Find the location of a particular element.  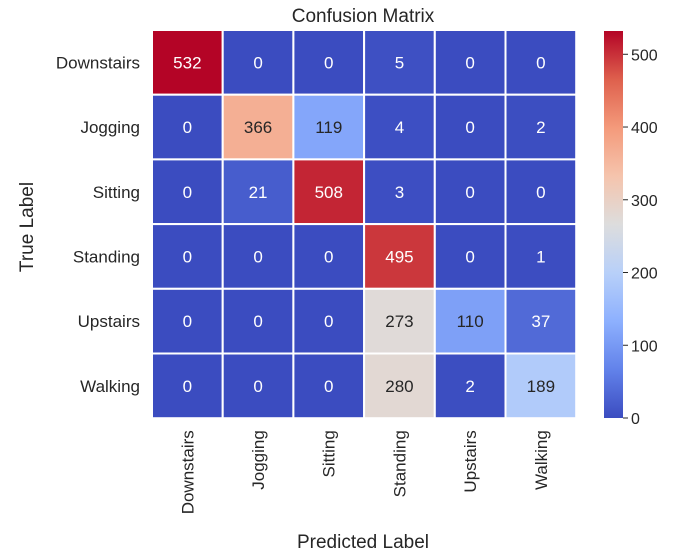

cell-value-label: 4 is located at coordinates (399, 127).